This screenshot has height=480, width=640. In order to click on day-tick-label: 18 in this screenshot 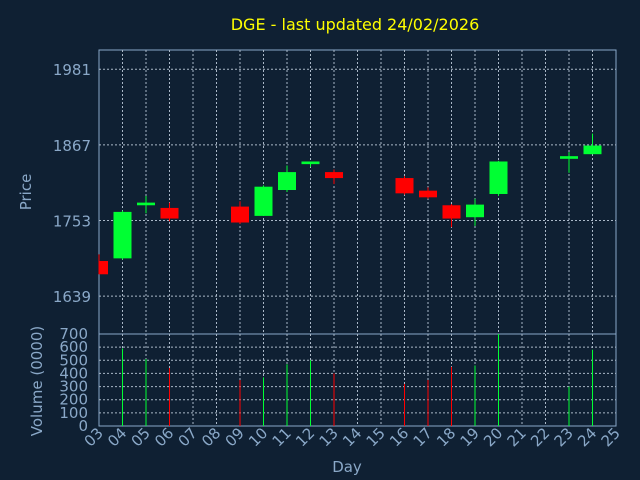, I will do `click(446, 437)`.